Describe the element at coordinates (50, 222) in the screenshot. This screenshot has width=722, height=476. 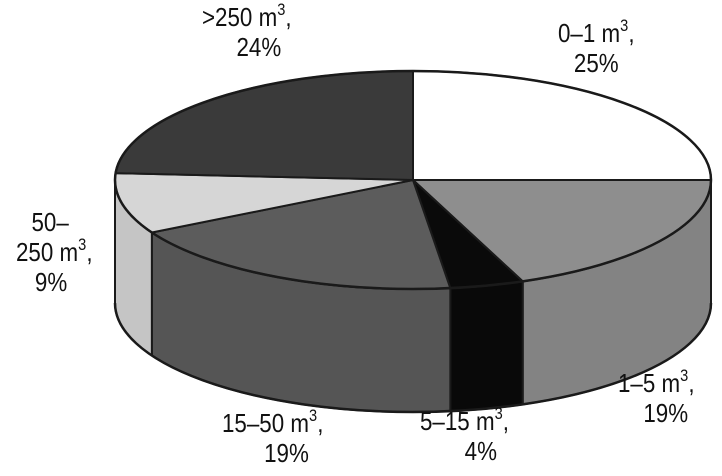
I see `slice-50-250-range: 50–` at that location.